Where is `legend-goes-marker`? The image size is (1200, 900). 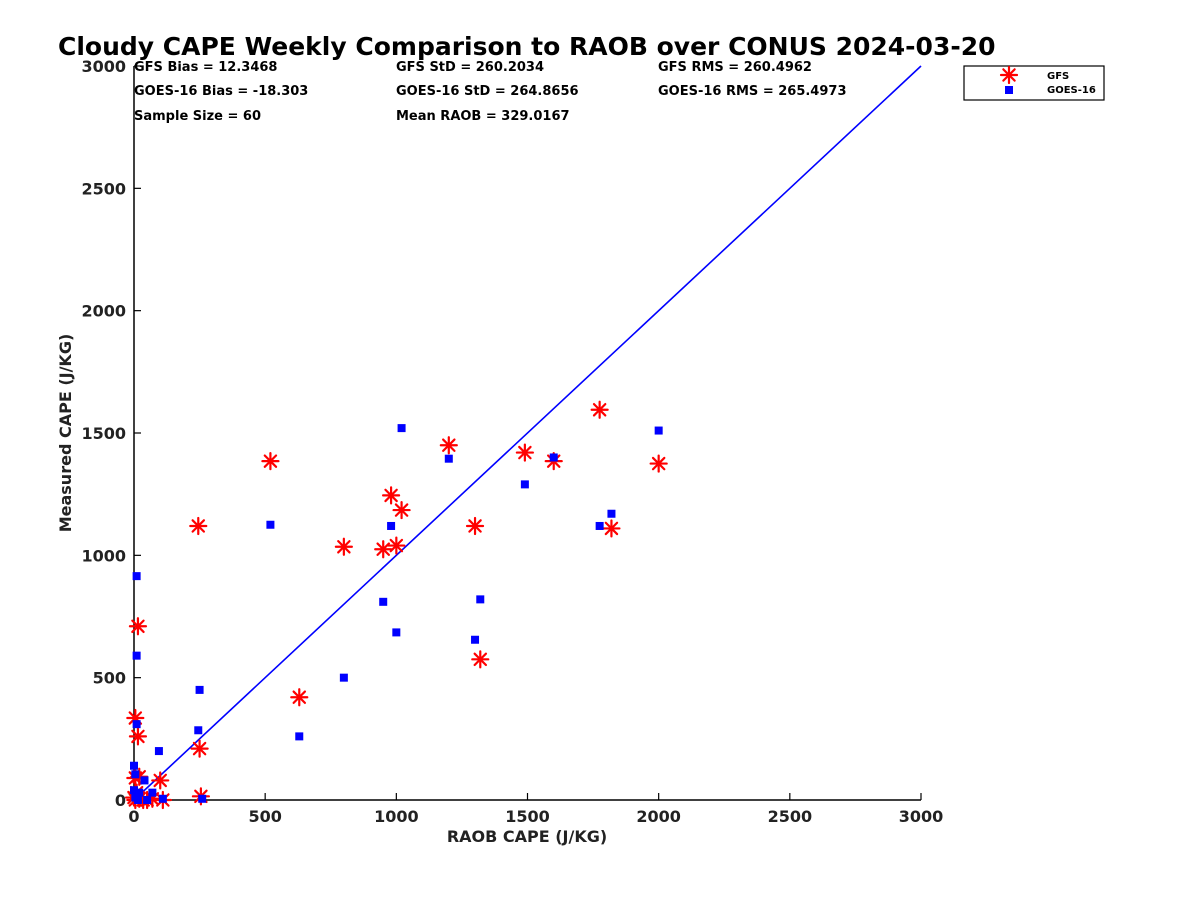
legend-goes-marker is located at coordinates (1009, 90).